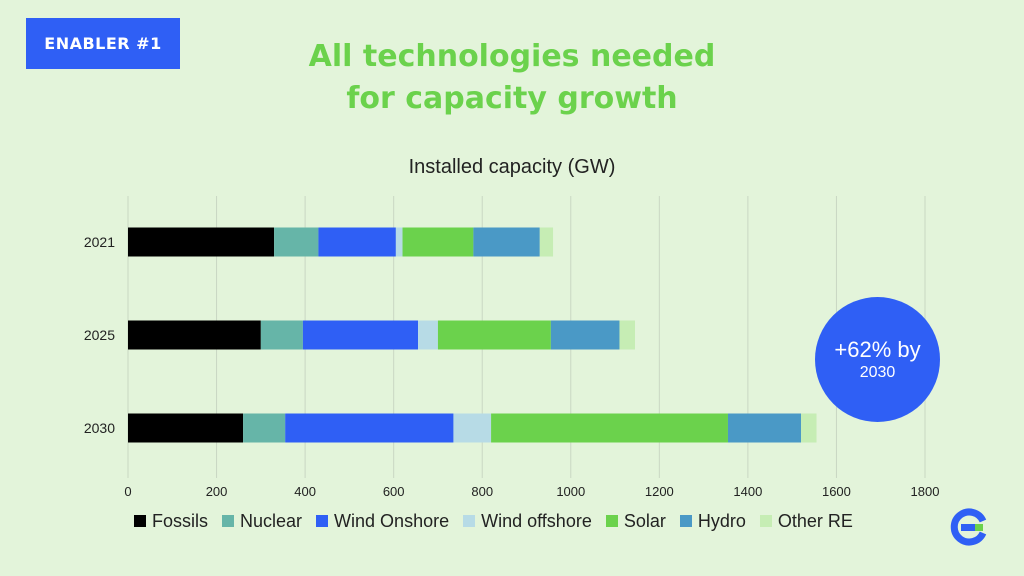 The image size is (1024, 576). What do you see at coordinates (721, 520) in the screenshot?
I see `legend-label: Hydro` at bounding box center [721, 520].